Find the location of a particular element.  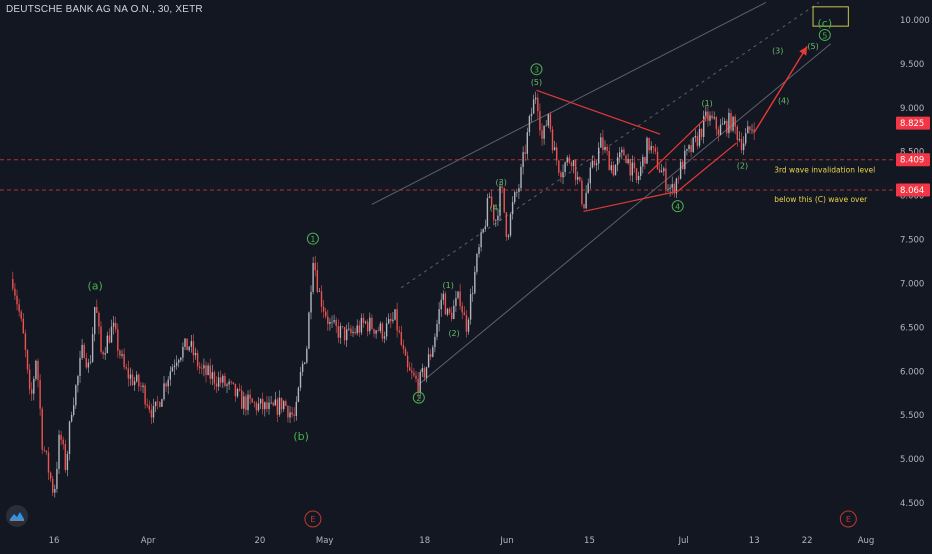

horizontal-levels is located at coordinates (446, 175).